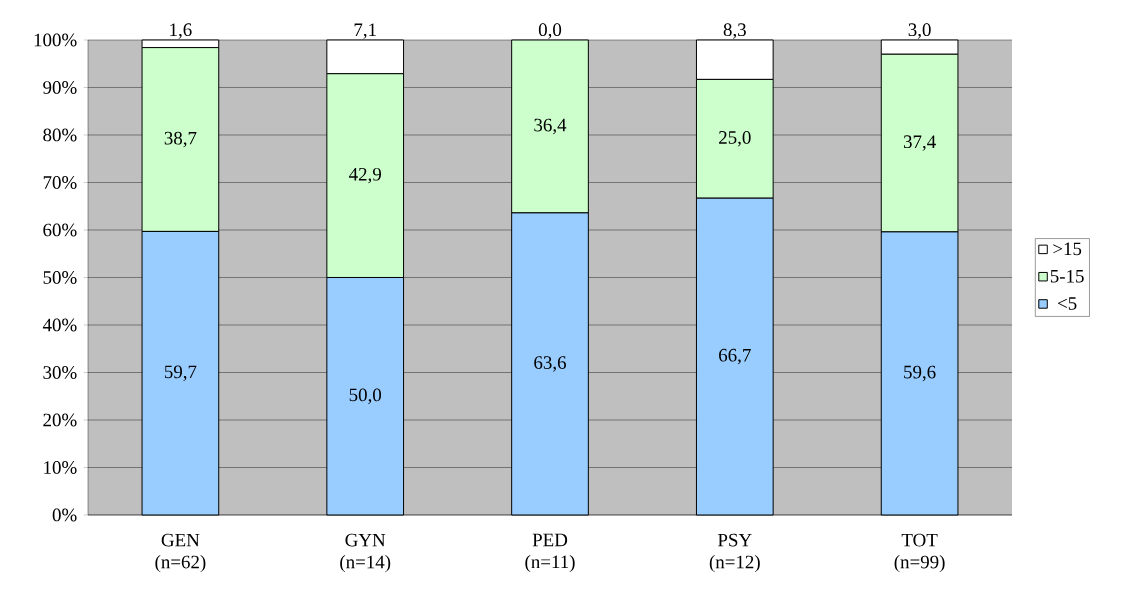 The height and width of the screenshot is (601, 1136). What do you see at coordinates (919, 553) in the screenshot?
I see `x-tick-label: TOT (n=99)` at bounding box center [919, 553].